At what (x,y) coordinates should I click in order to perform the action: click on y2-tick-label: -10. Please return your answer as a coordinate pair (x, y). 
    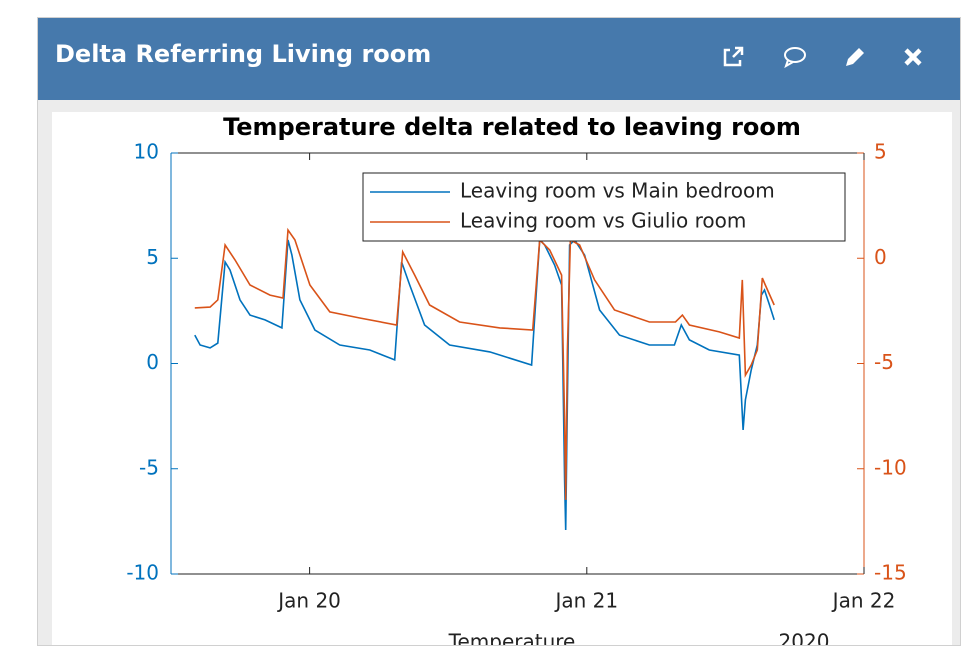
    Looking at the image, I should click on (890, 467).